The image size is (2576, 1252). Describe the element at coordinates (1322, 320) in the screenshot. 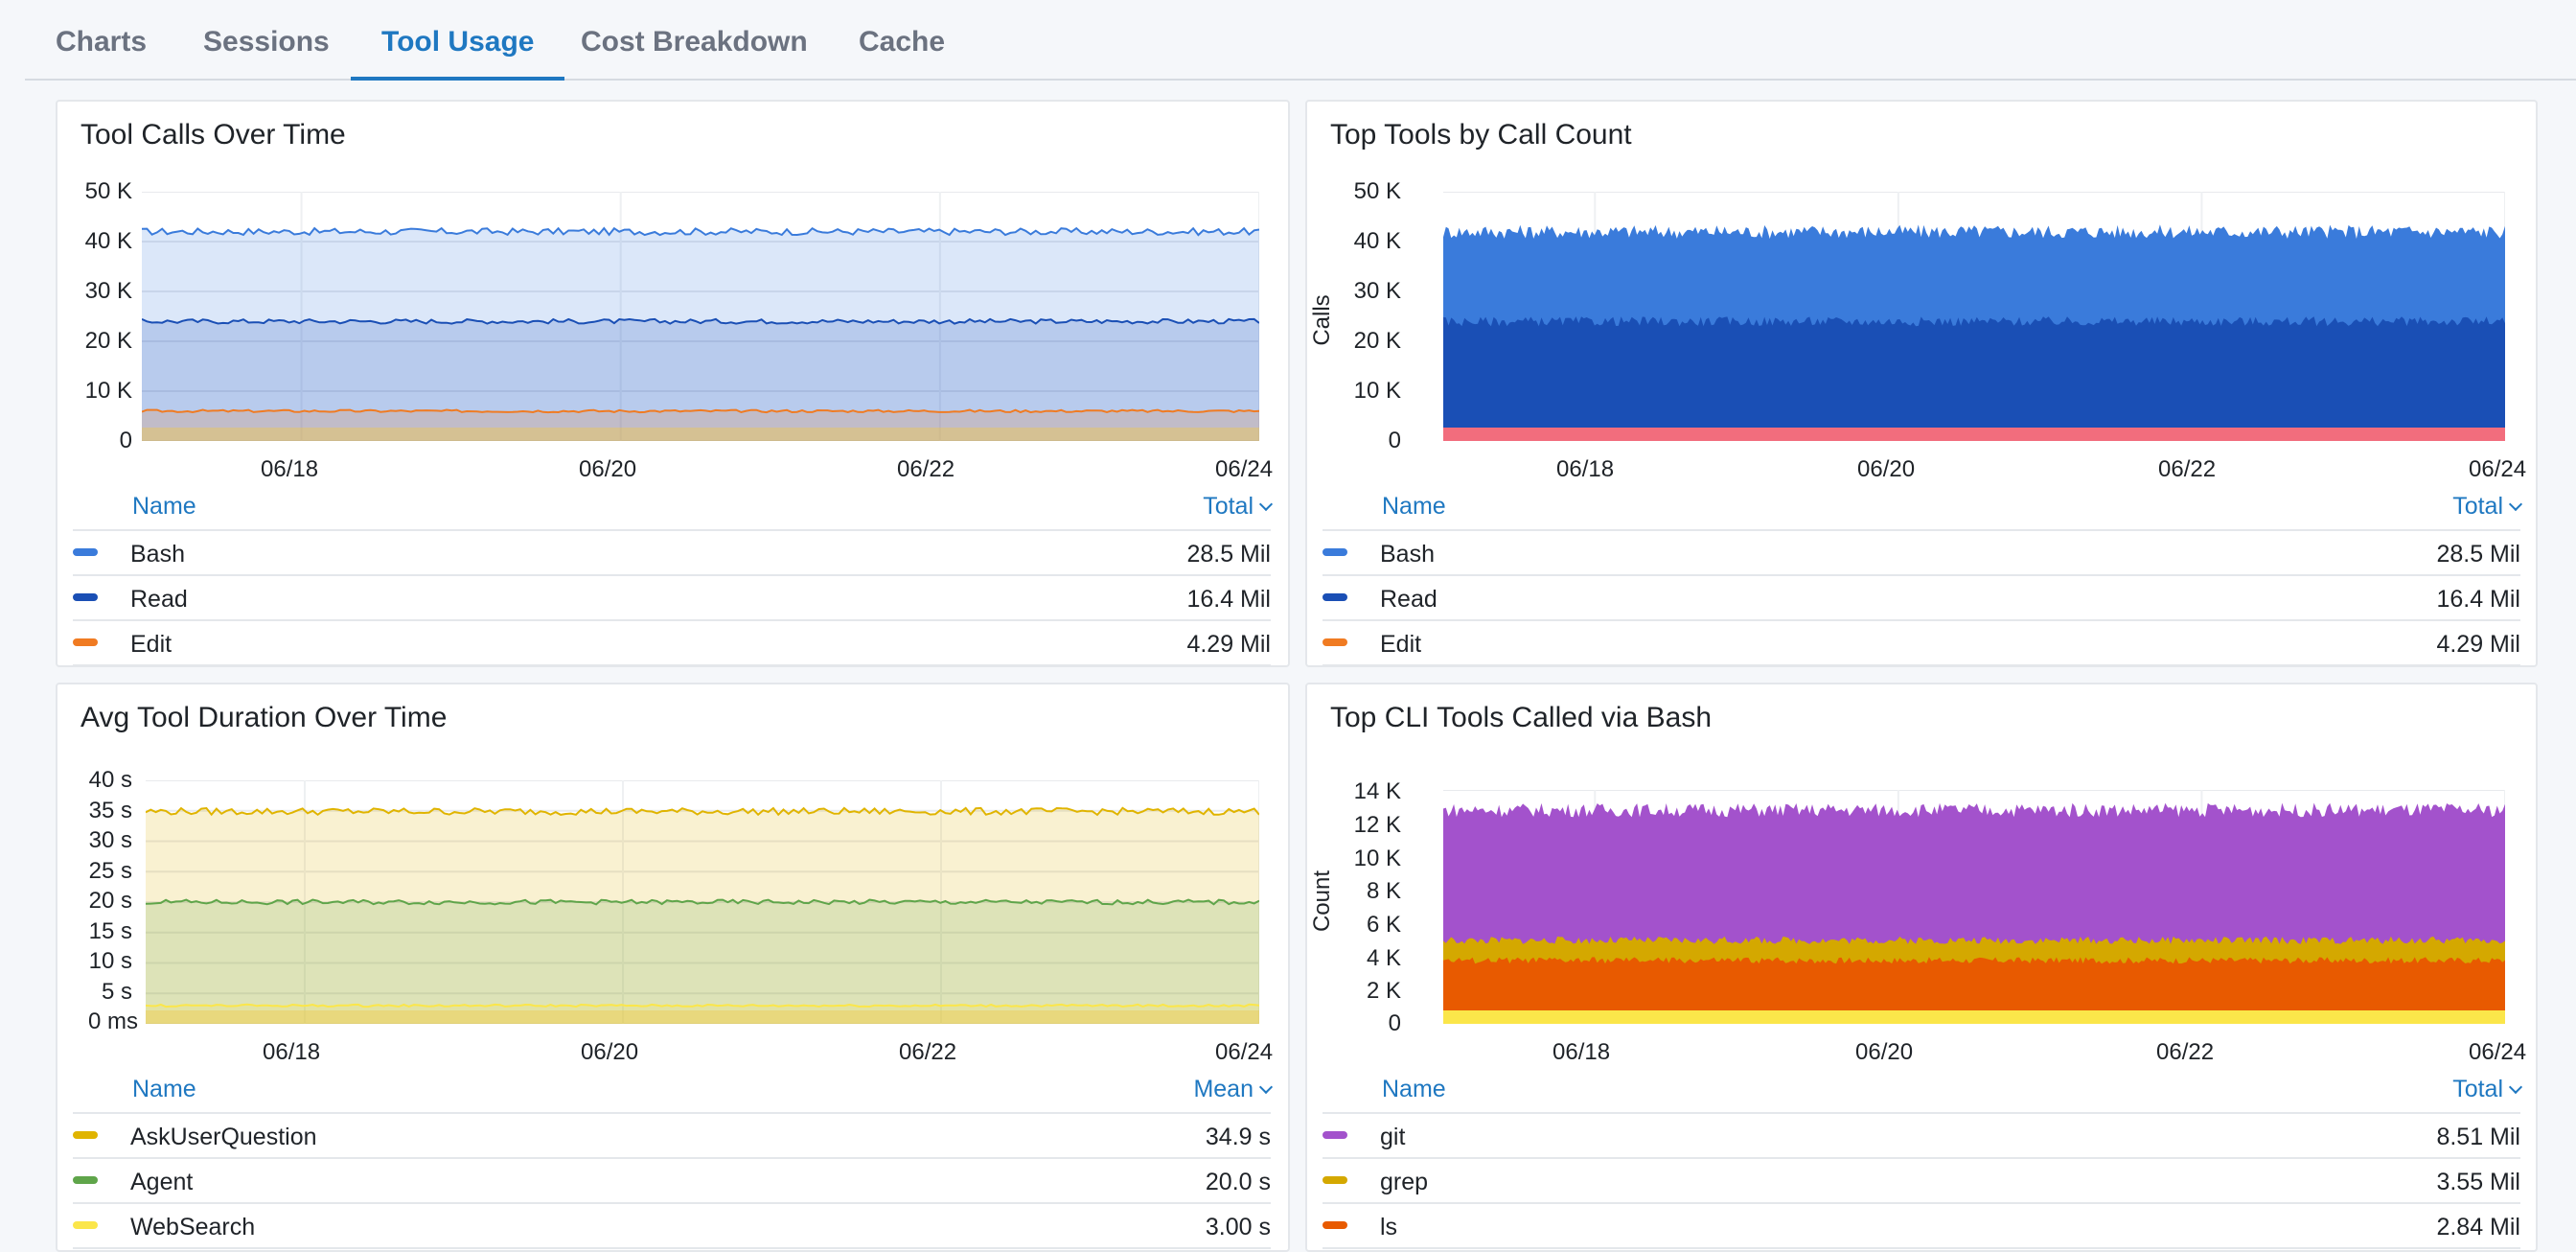

I see `y-axis-label: Calls` at that location.